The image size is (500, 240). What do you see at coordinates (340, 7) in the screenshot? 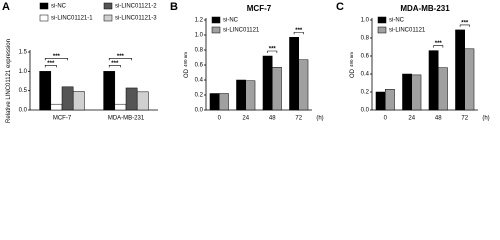
I see `panel-label: C` at bounding box center [340, 7].